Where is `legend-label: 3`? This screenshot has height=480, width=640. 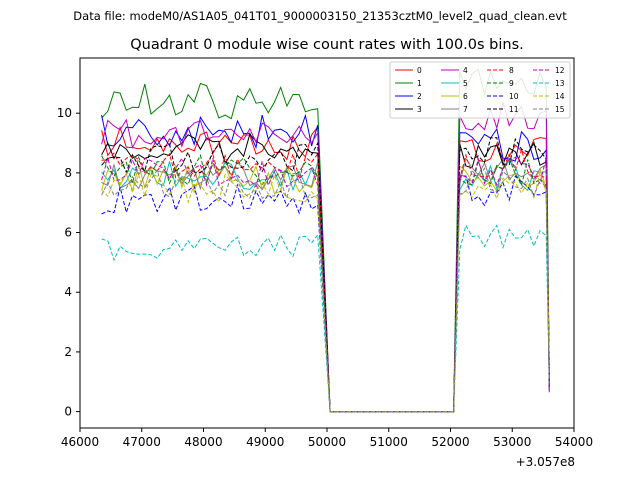 legend-label: 3 is located at coordinates (419, 109).